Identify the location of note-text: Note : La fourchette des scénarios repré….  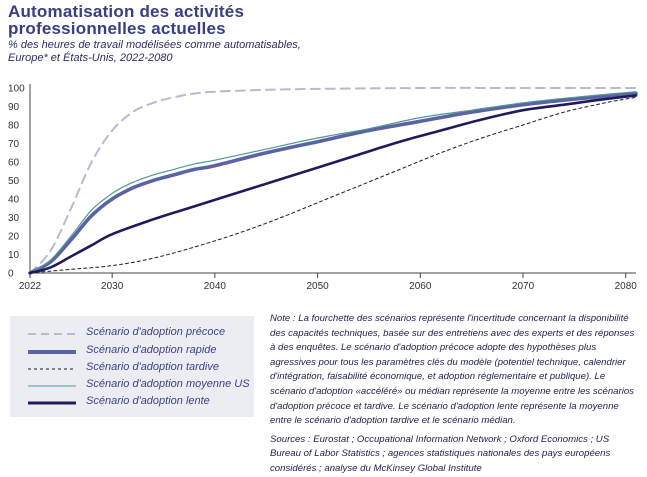
(452, 370).